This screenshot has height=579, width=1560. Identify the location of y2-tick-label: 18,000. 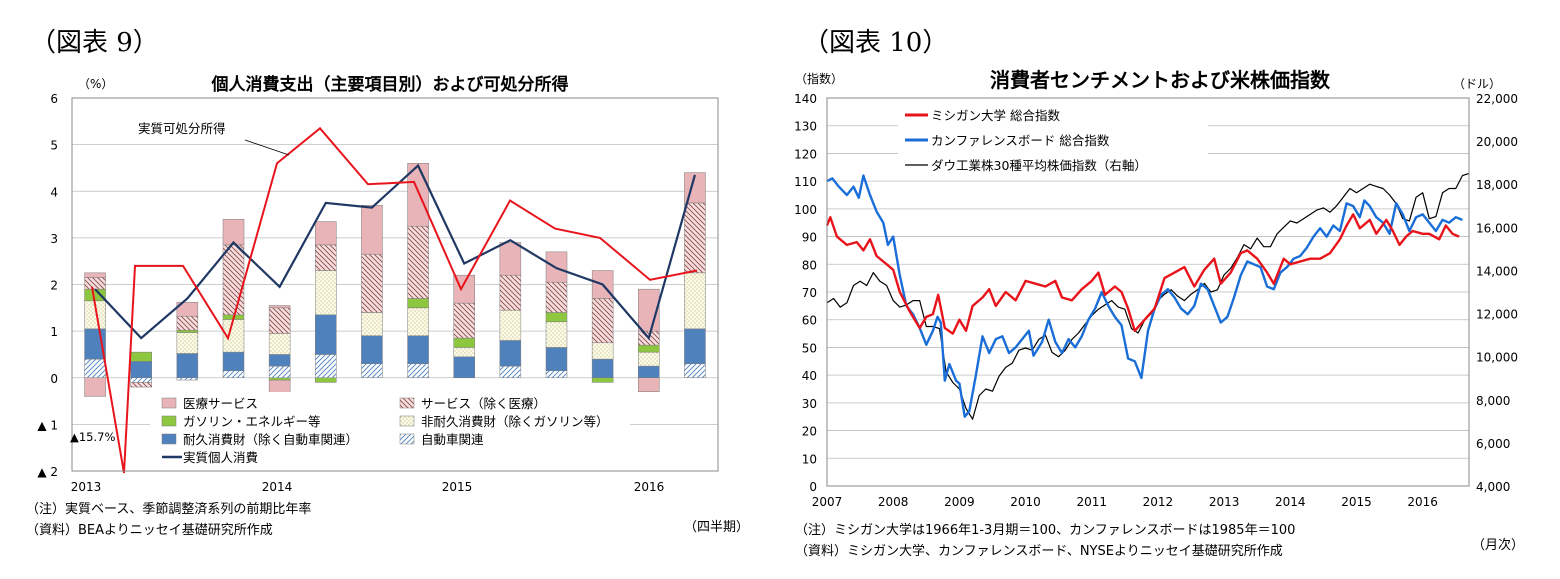
(1497, 185).